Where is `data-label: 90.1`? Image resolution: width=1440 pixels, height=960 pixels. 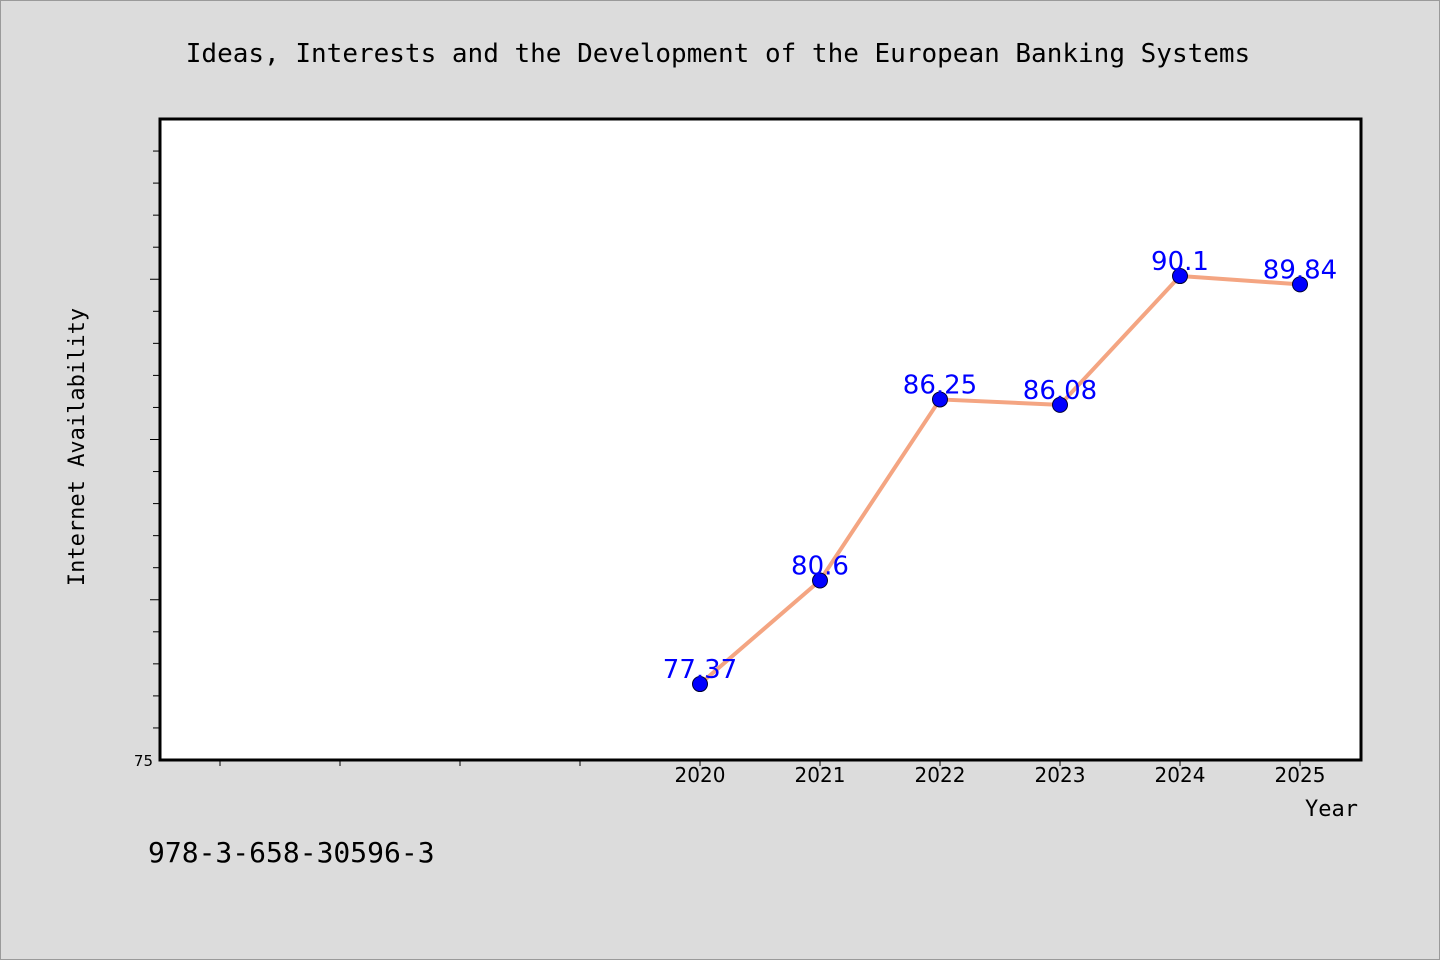 data-label: 90.1 is located at coordinates (1180, 262).